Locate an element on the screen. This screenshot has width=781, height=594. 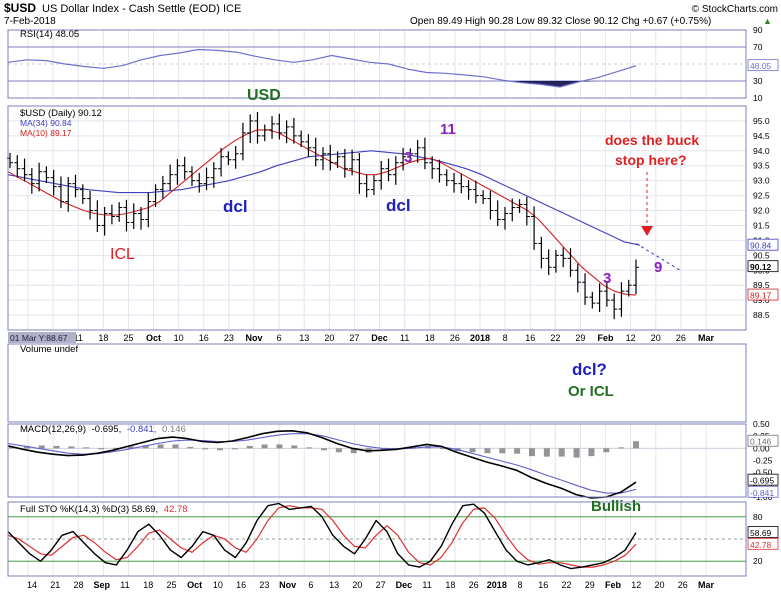
macd-tag-2-box is located at coordinates (763, 491).